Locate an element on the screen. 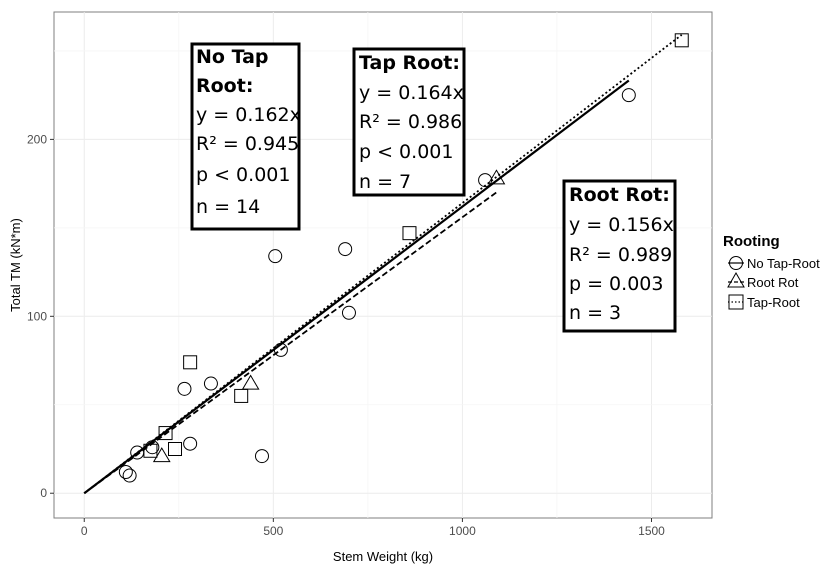  legend-triangle-icon is located at coordinates (736, 279).